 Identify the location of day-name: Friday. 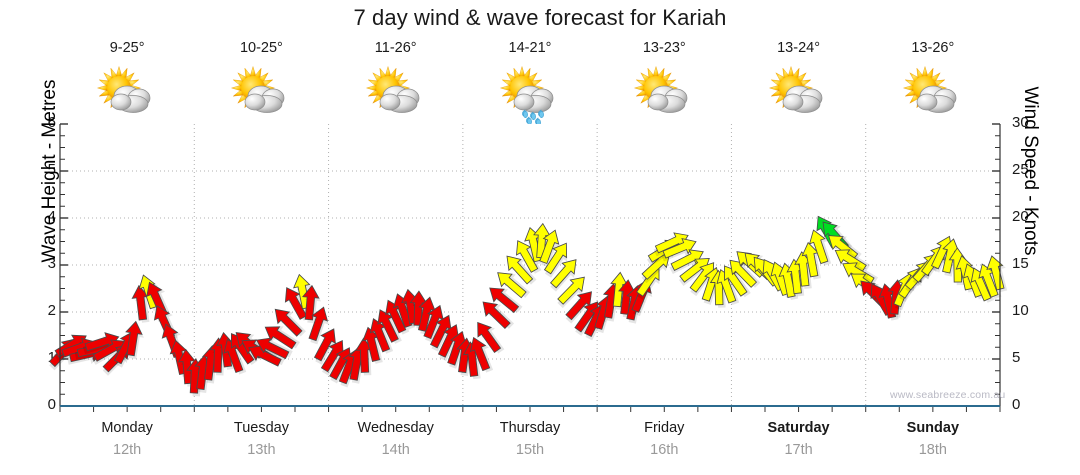
(664, 428).